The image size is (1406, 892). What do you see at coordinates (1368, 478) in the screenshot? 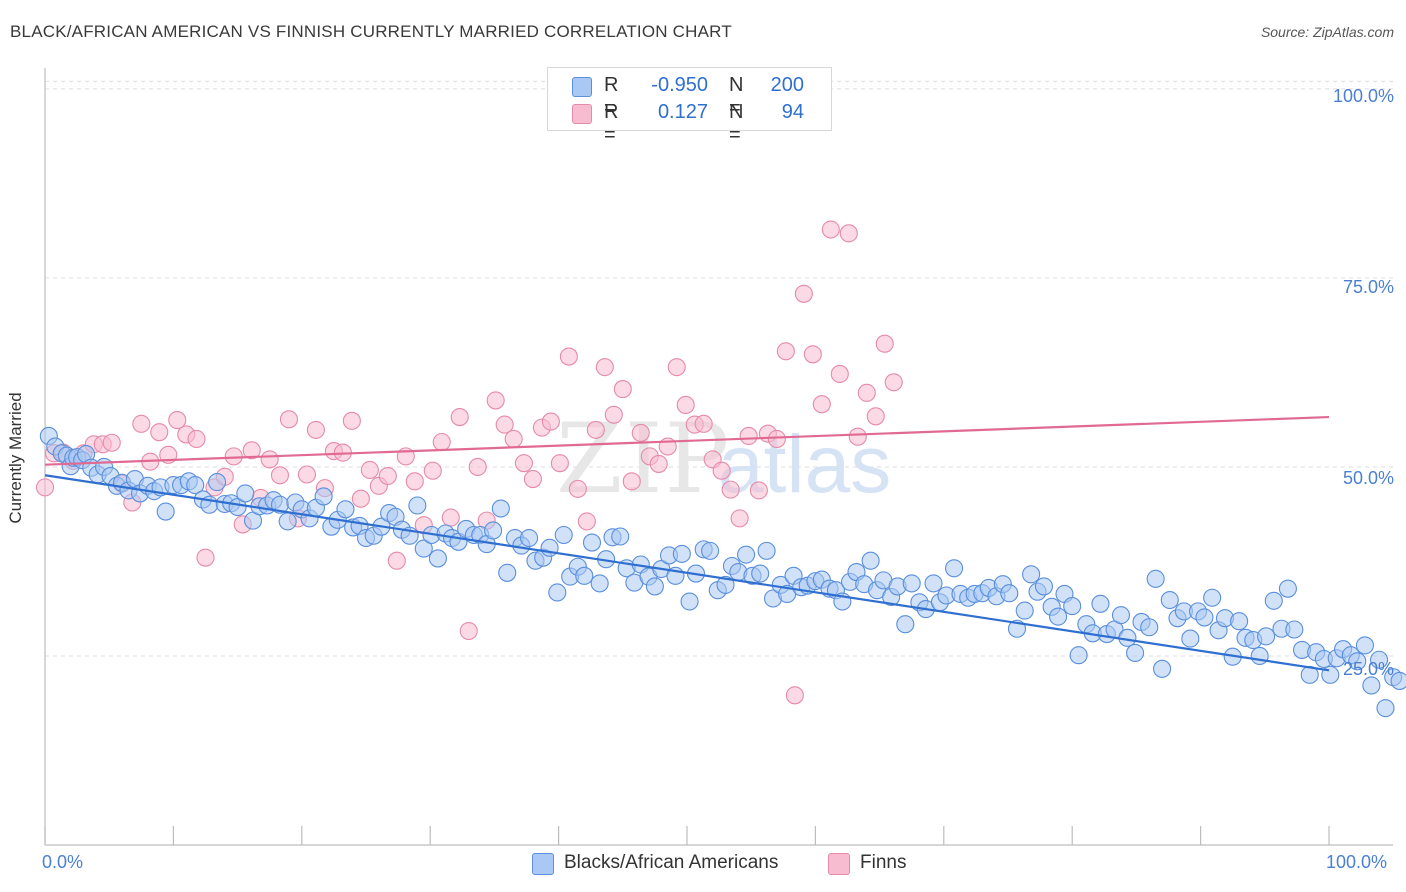
I see `y-tick-label: 50.0%` at bounding box center [1368, 478].